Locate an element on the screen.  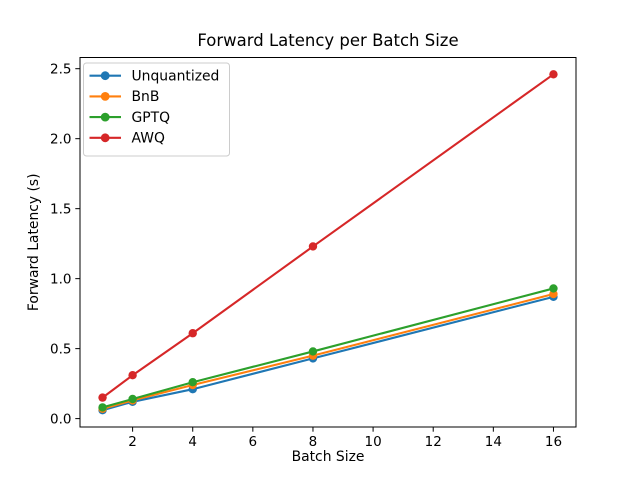
x-tick-label: 6 is located at coordinates (253, 442).